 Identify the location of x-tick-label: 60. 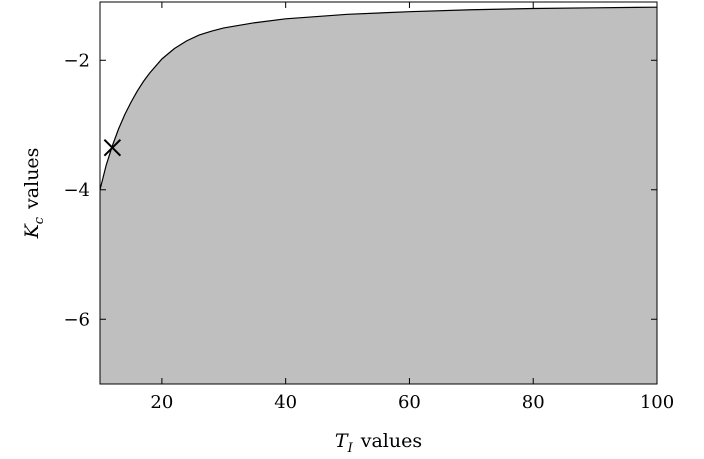
(409, 402).